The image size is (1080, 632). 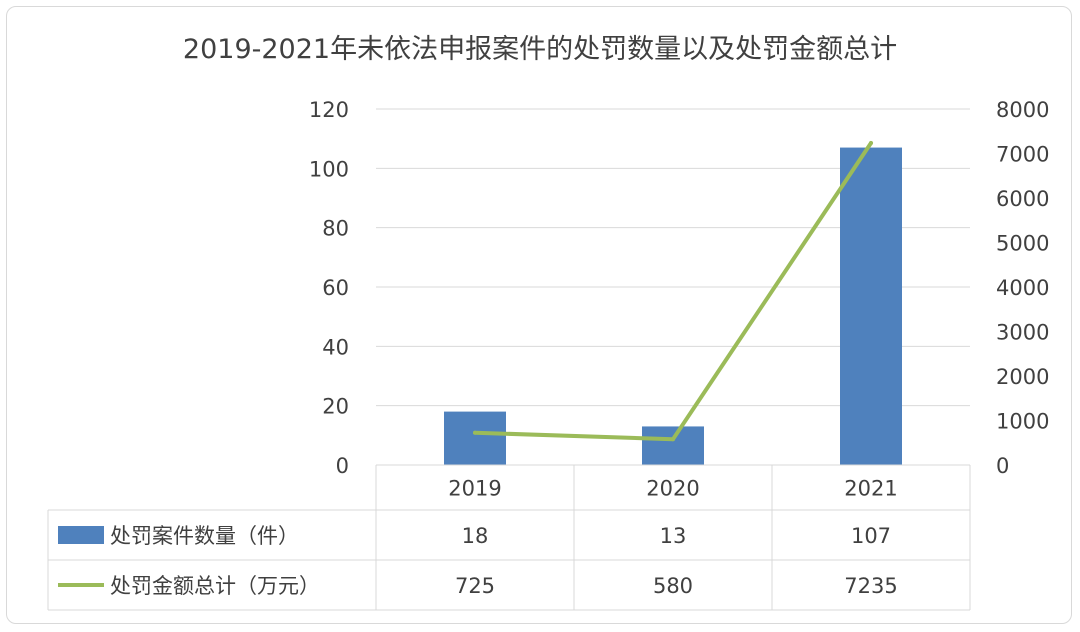 What do you see at coordinates (81, 535) in the screenshot?
I see `legend-bar-key` at bounding box center [81, 535].